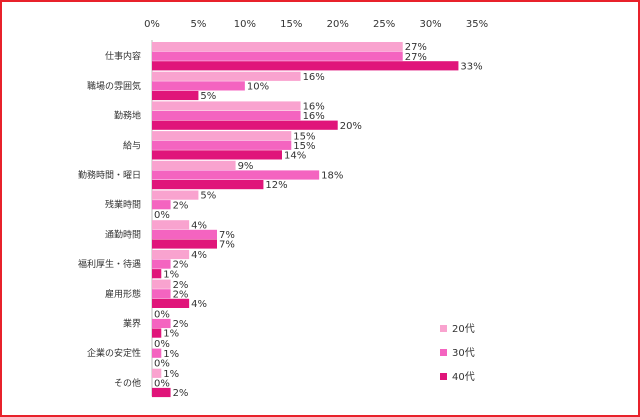  What do you see at coordinates (132, 145) in the screenshot?
I see `category-label: 給与` at bounding box center [132, 145].